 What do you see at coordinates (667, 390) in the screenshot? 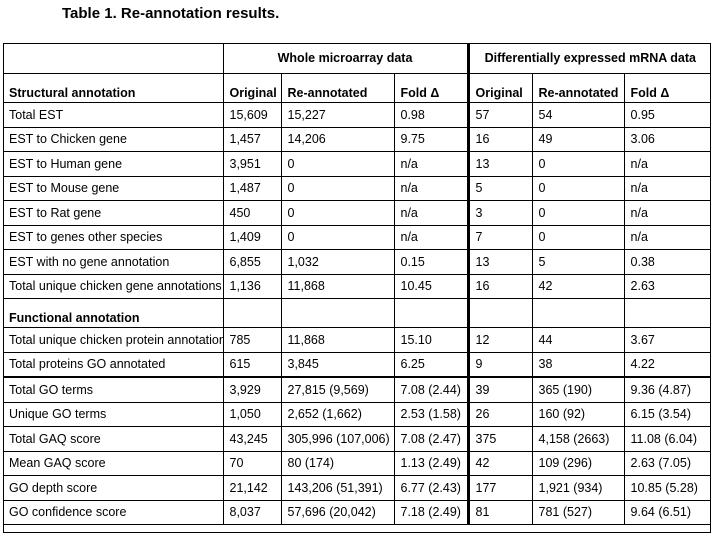
I see `cell-de-fold: 9.36 (4.87)` at bounding box center [667, 390].